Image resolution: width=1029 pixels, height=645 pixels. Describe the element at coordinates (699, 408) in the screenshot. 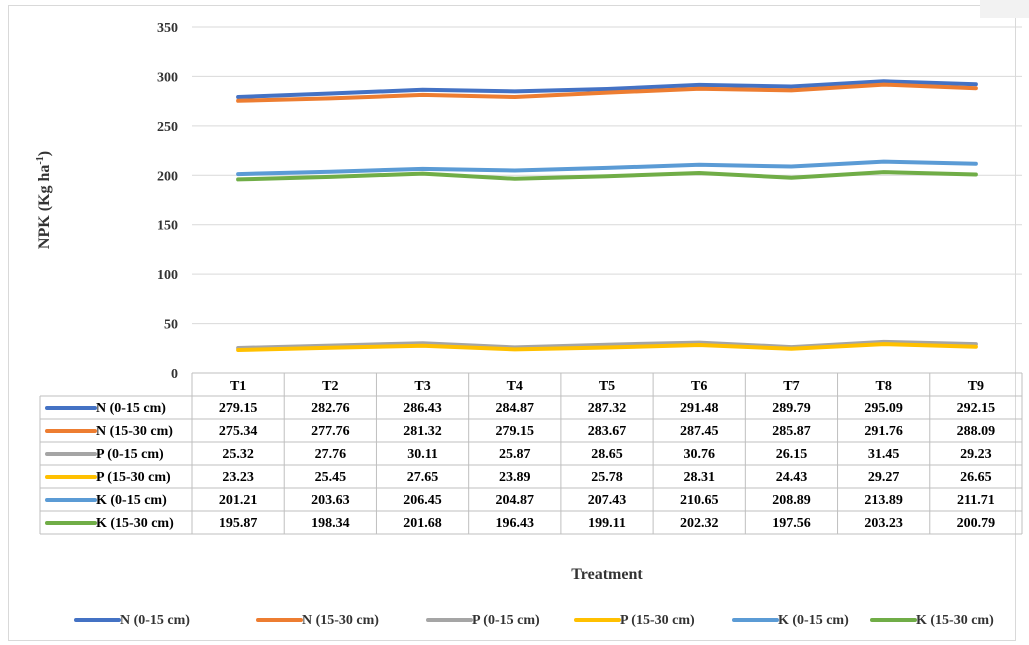

I see `data-value-label: 291.48` at that location.